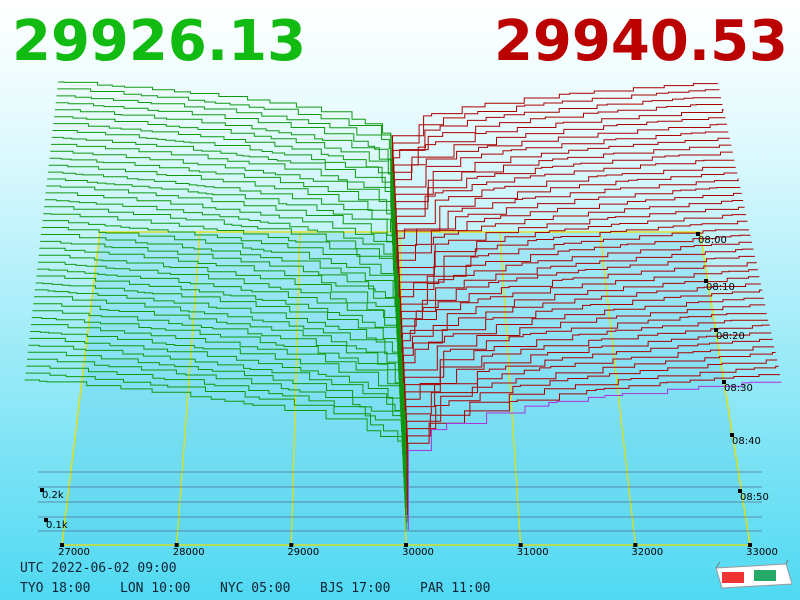  Describe the element at coordinates (533, 552) in the screenshot. I see `price-label: 31000` at that location.